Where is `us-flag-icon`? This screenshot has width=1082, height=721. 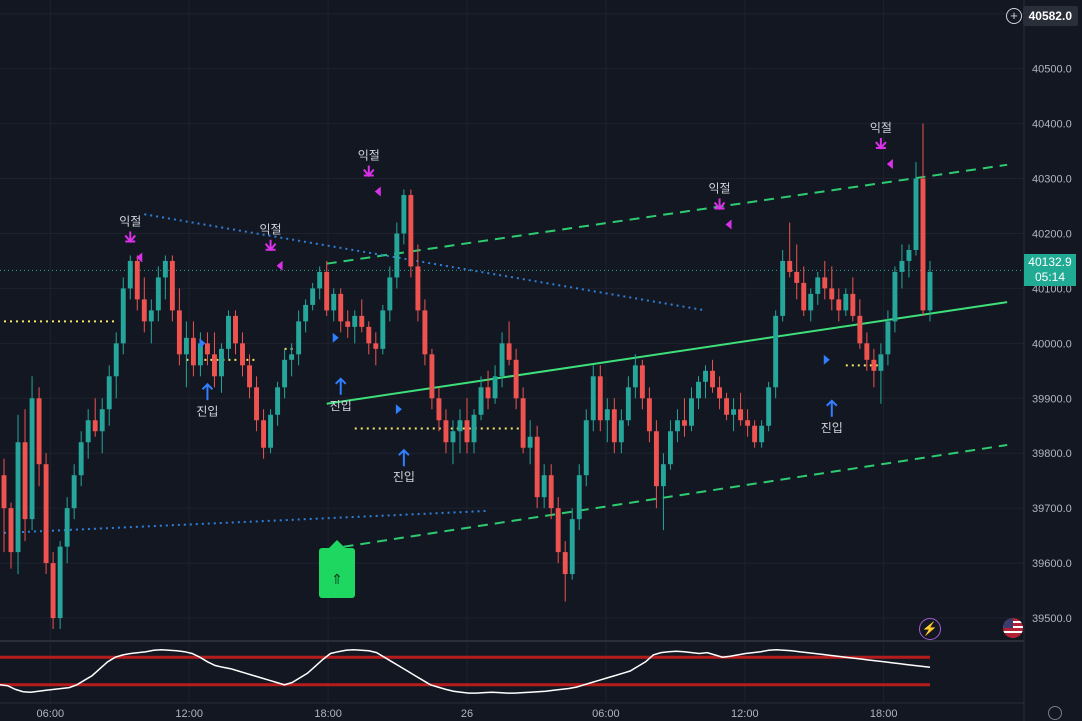 us-flag-icon is located at coordinates (1013, 628).